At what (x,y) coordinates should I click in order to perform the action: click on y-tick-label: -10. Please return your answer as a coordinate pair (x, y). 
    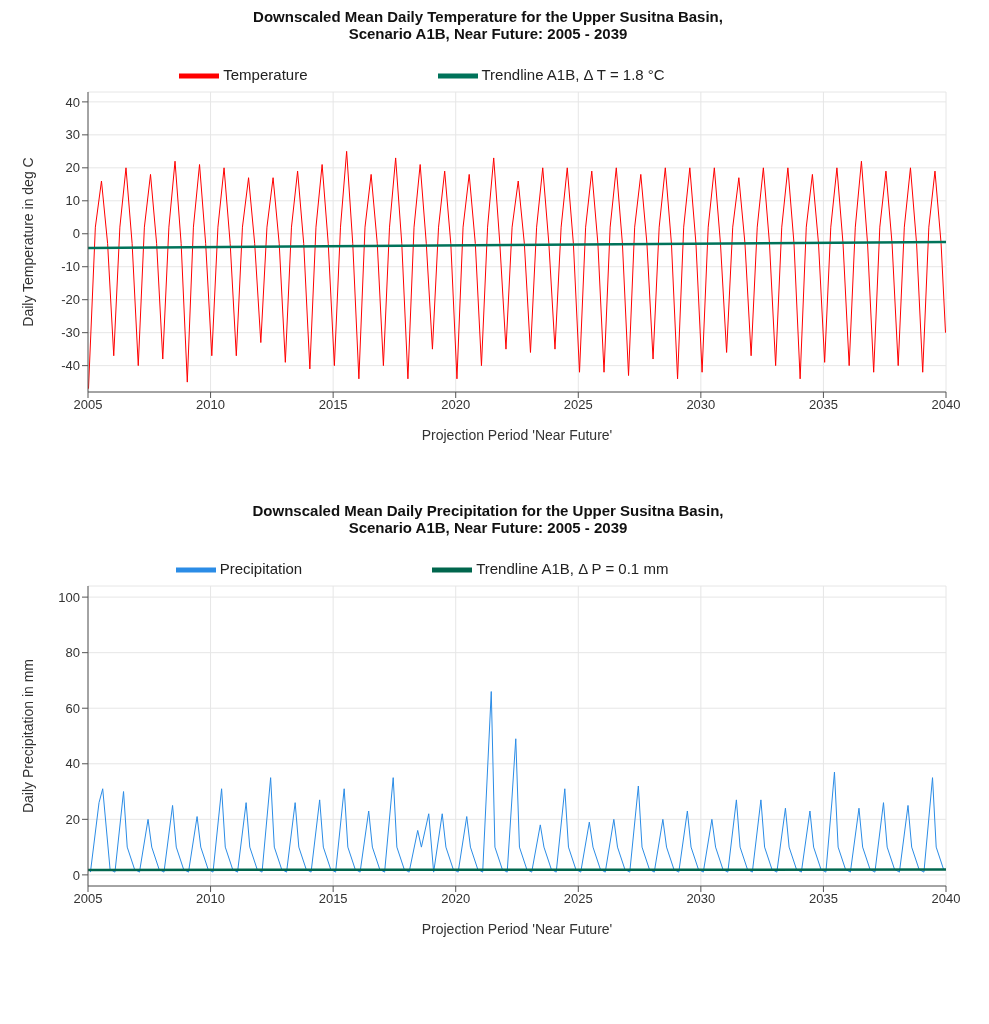
    Looking at the image, I should click on (70, 267).